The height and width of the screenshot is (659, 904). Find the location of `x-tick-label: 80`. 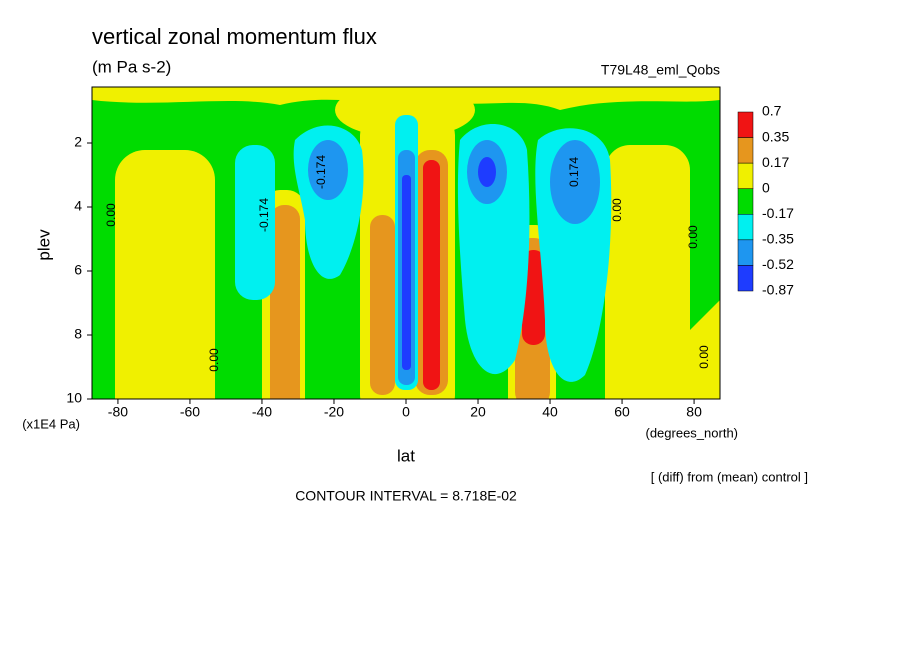

x-tick-label: 80 is located at coordinates (694, 412).